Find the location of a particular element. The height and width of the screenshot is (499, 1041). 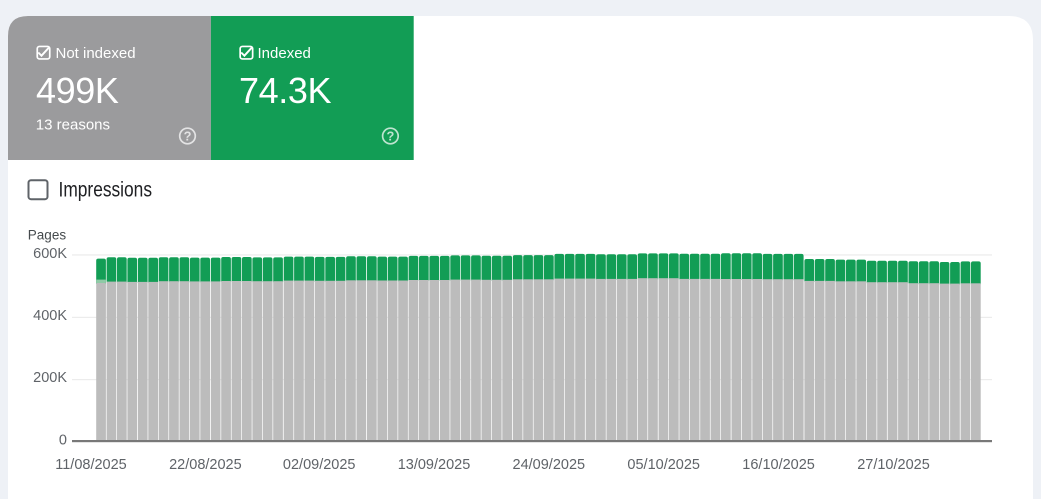

svg-text: Pages is located at coordinates (47, 235).